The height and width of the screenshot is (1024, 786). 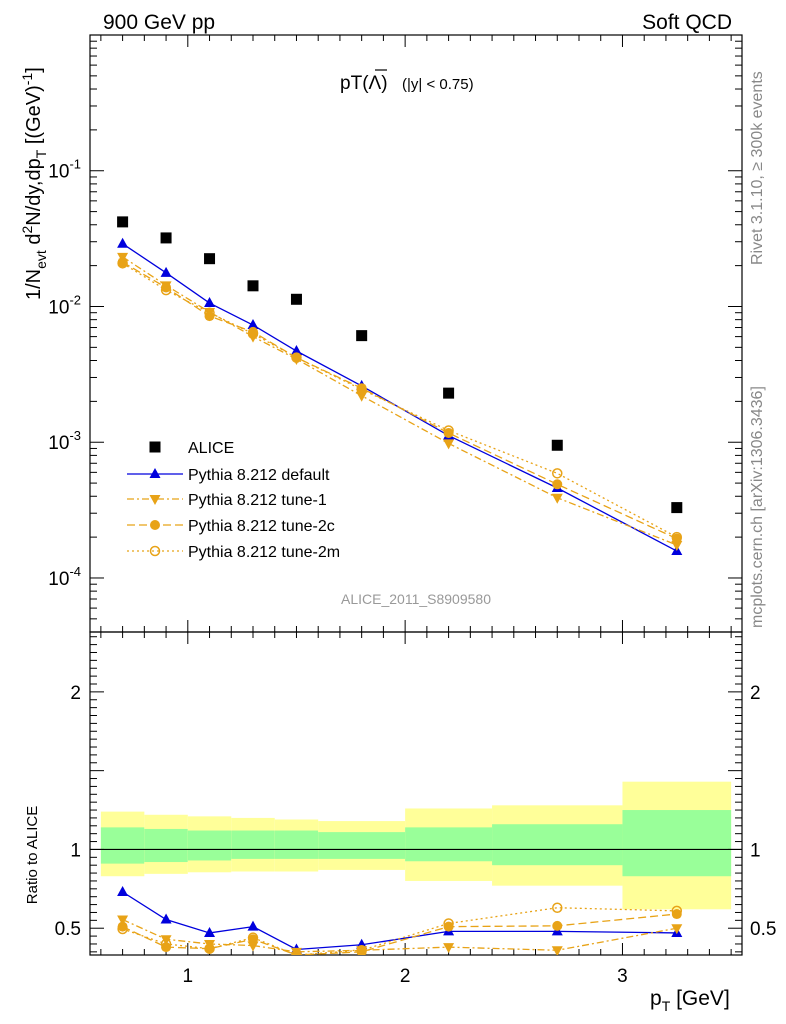 I want to click on svg-text: pT [GeV], so click(x=690, y=1000).